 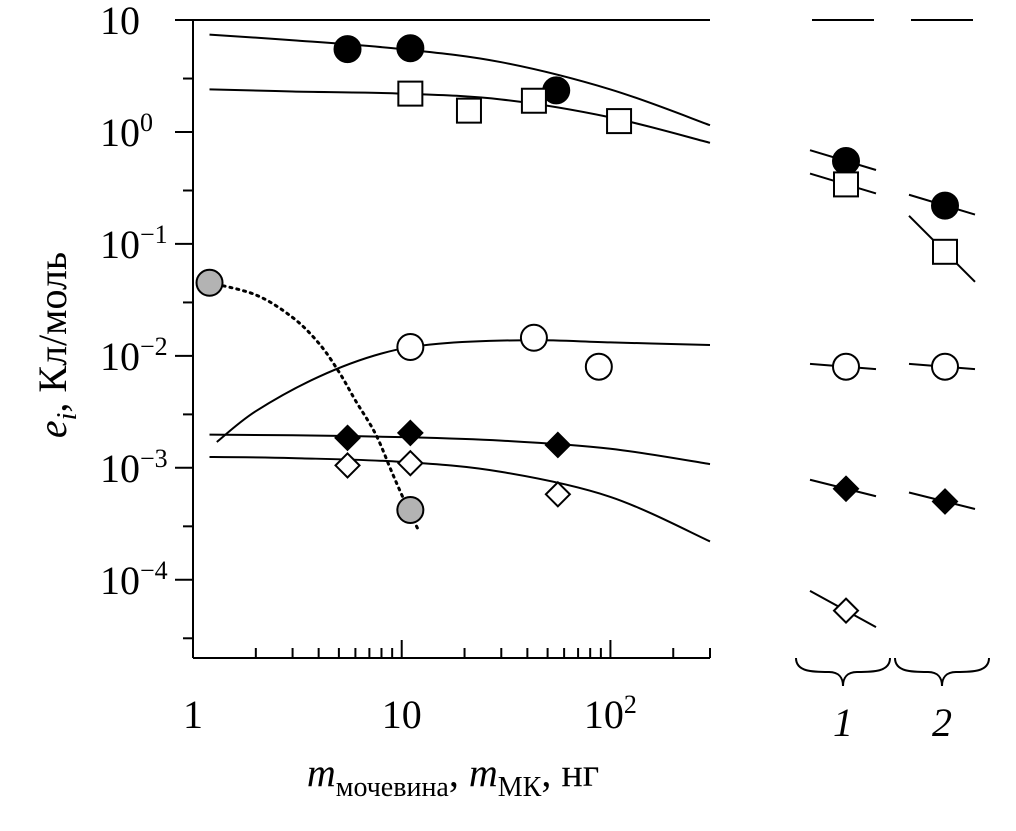 What do you see at coordinates (630, 704) in the screenshot?
I see `x-tick-label-exp: 2` at bounding box center [630, 704].